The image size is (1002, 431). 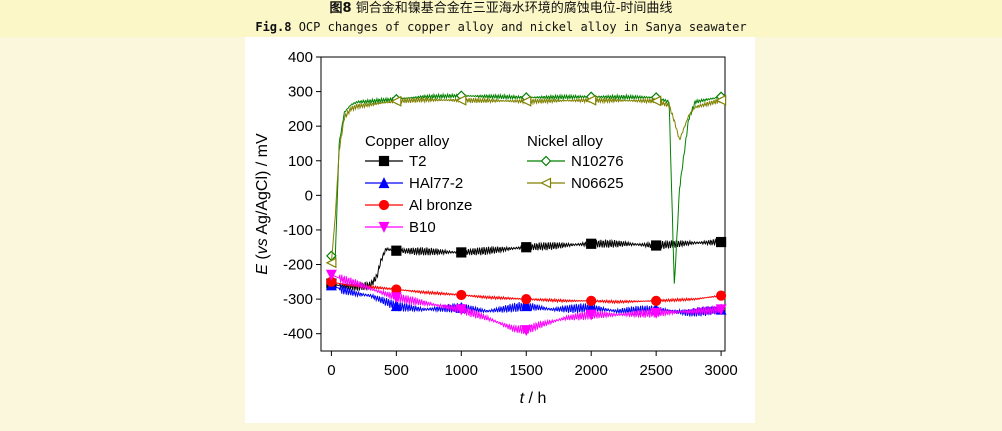 What do you see at coordinates (514, 8) in the screenshot?
I see `caption-zh-text: 铜合金和镍基合金在三亚海水环境的腐蚀电位-时间曲线` at bounding box center [514, 8].